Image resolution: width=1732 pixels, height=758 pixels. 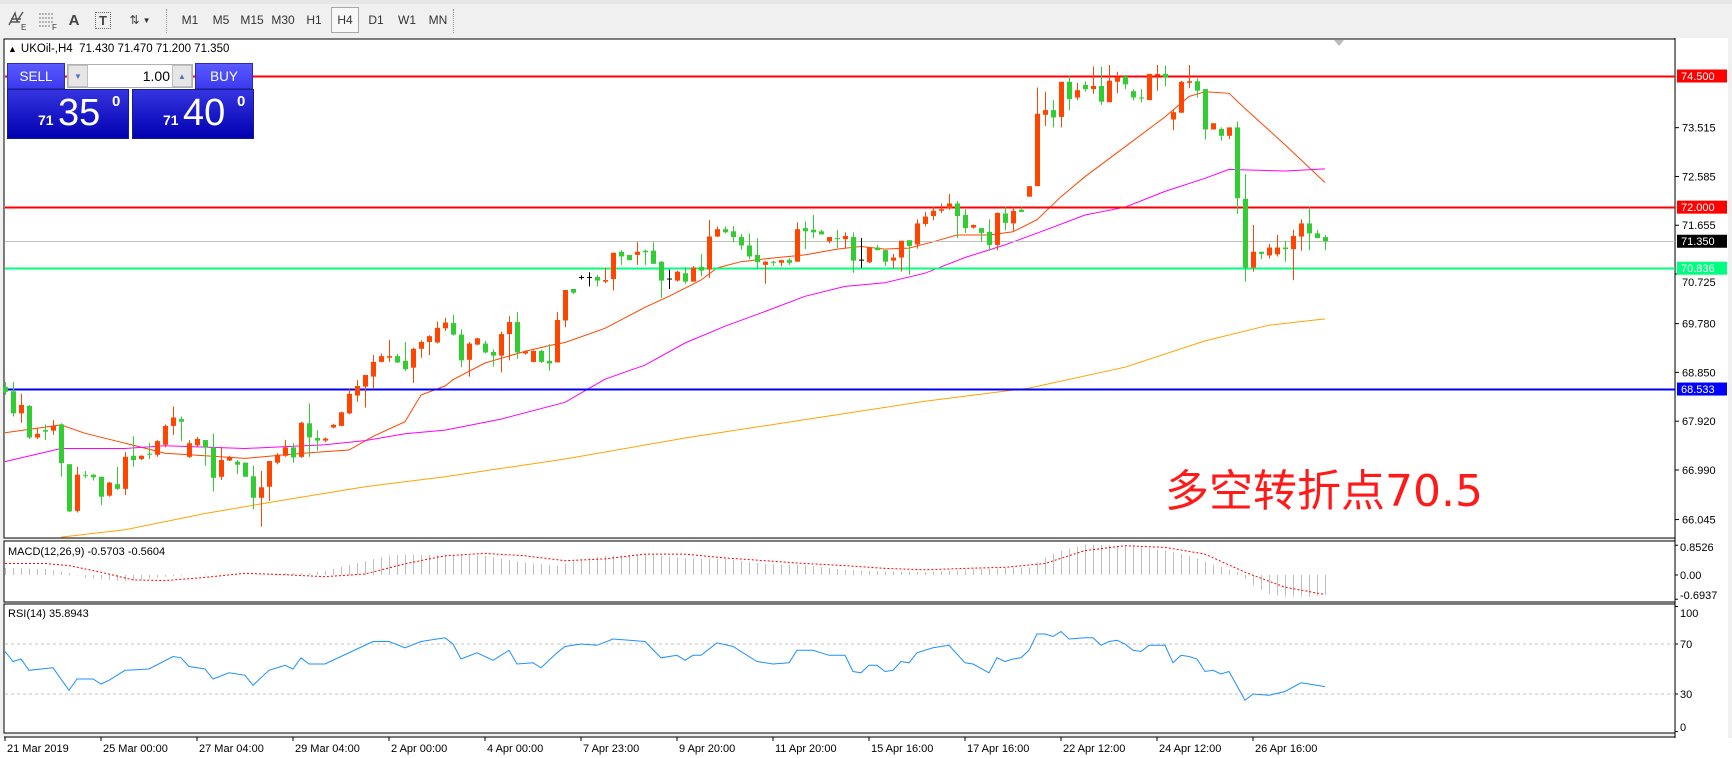 What do you see at coordinates (252, 20) in the screenshot?
I see `timeframe-m15: M15` at bounding box center [252, 20].